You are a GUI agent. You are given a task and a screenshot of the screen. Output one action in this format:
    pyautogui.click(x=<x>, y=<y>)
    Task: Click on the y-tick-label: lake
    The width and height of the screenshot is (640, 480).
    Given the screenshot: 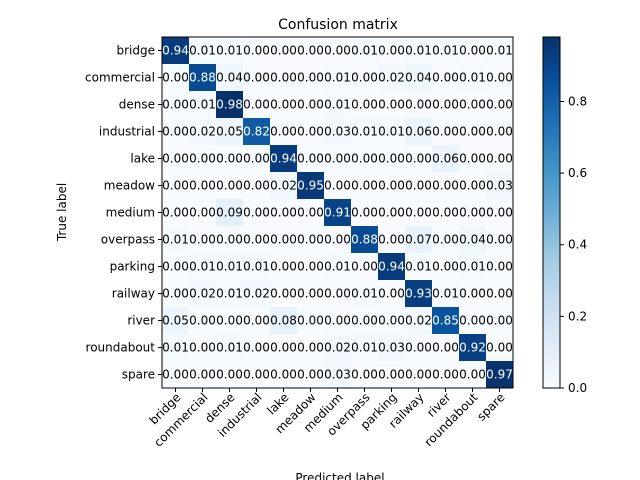 What is the action you would take?
    pyautogui.click(x=142, y=159)
    